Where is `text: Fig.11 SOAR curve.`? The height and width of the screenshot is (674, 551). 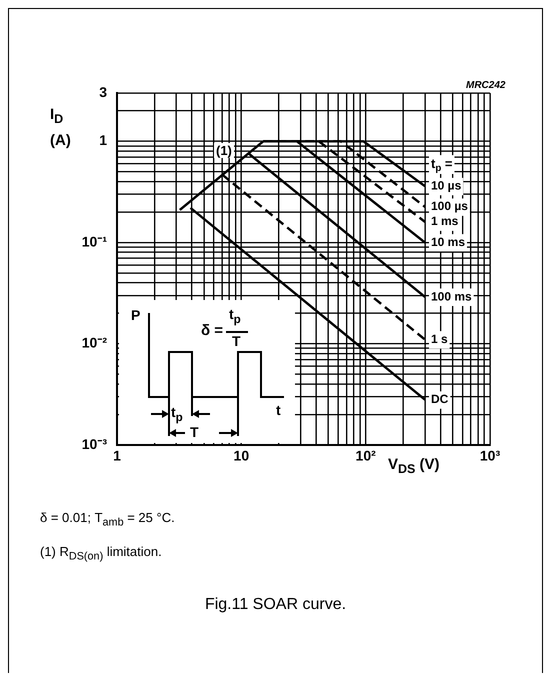 text: Fig.11 SOAR curve. is located at coordinates (276, 605).